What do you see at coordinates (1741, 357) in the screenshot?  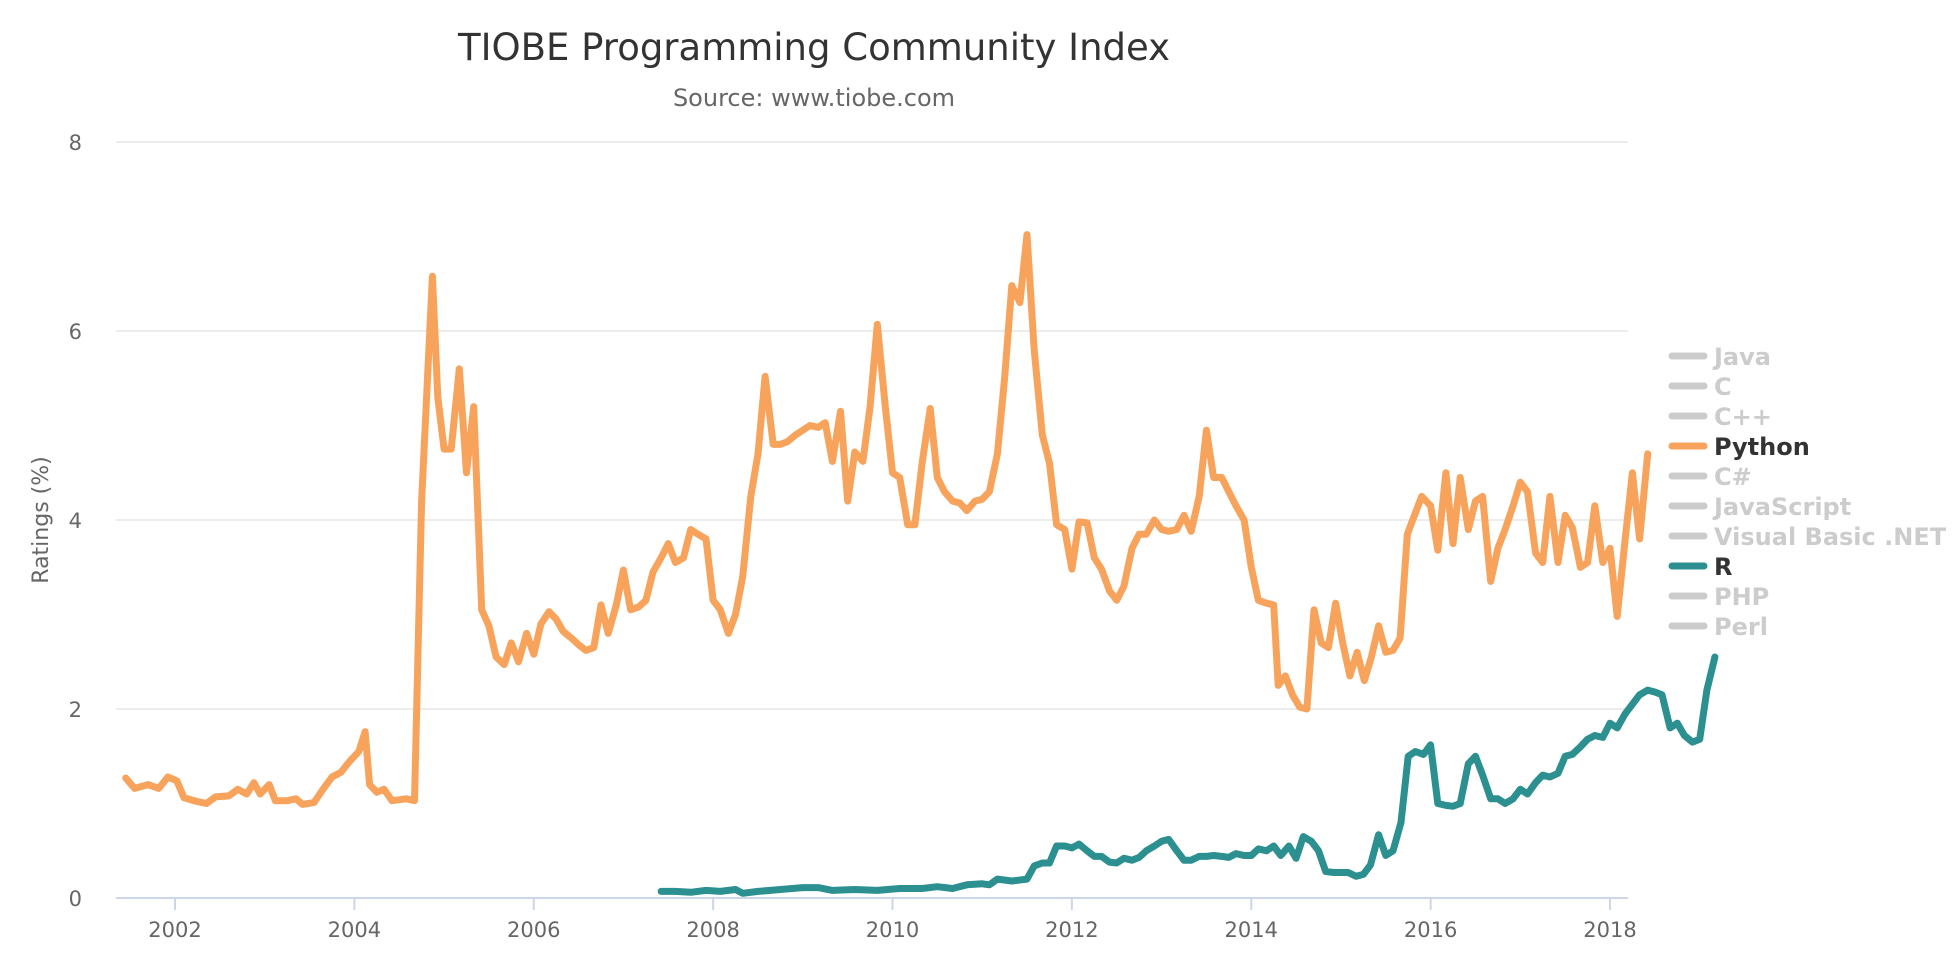 I see `legend-label: Java` at bounding box center [1741, 357].